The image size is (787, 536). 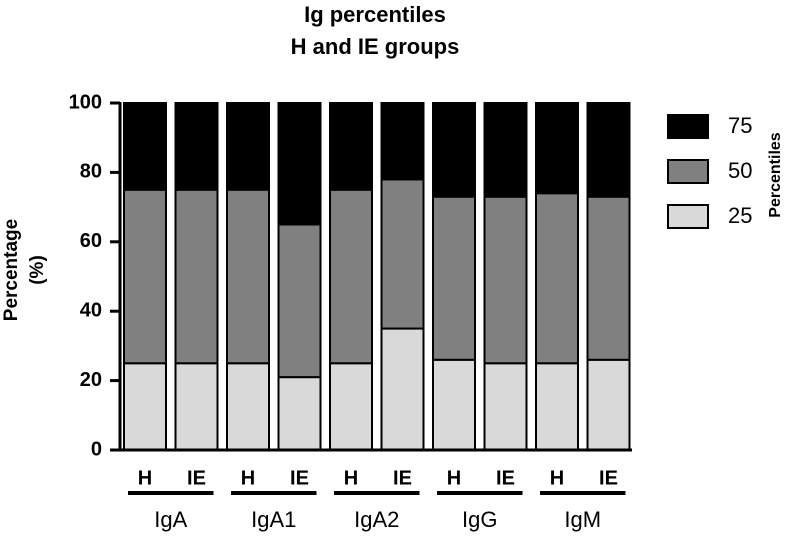 I want to click on group-label: IgM, so click(x=582, y=519).